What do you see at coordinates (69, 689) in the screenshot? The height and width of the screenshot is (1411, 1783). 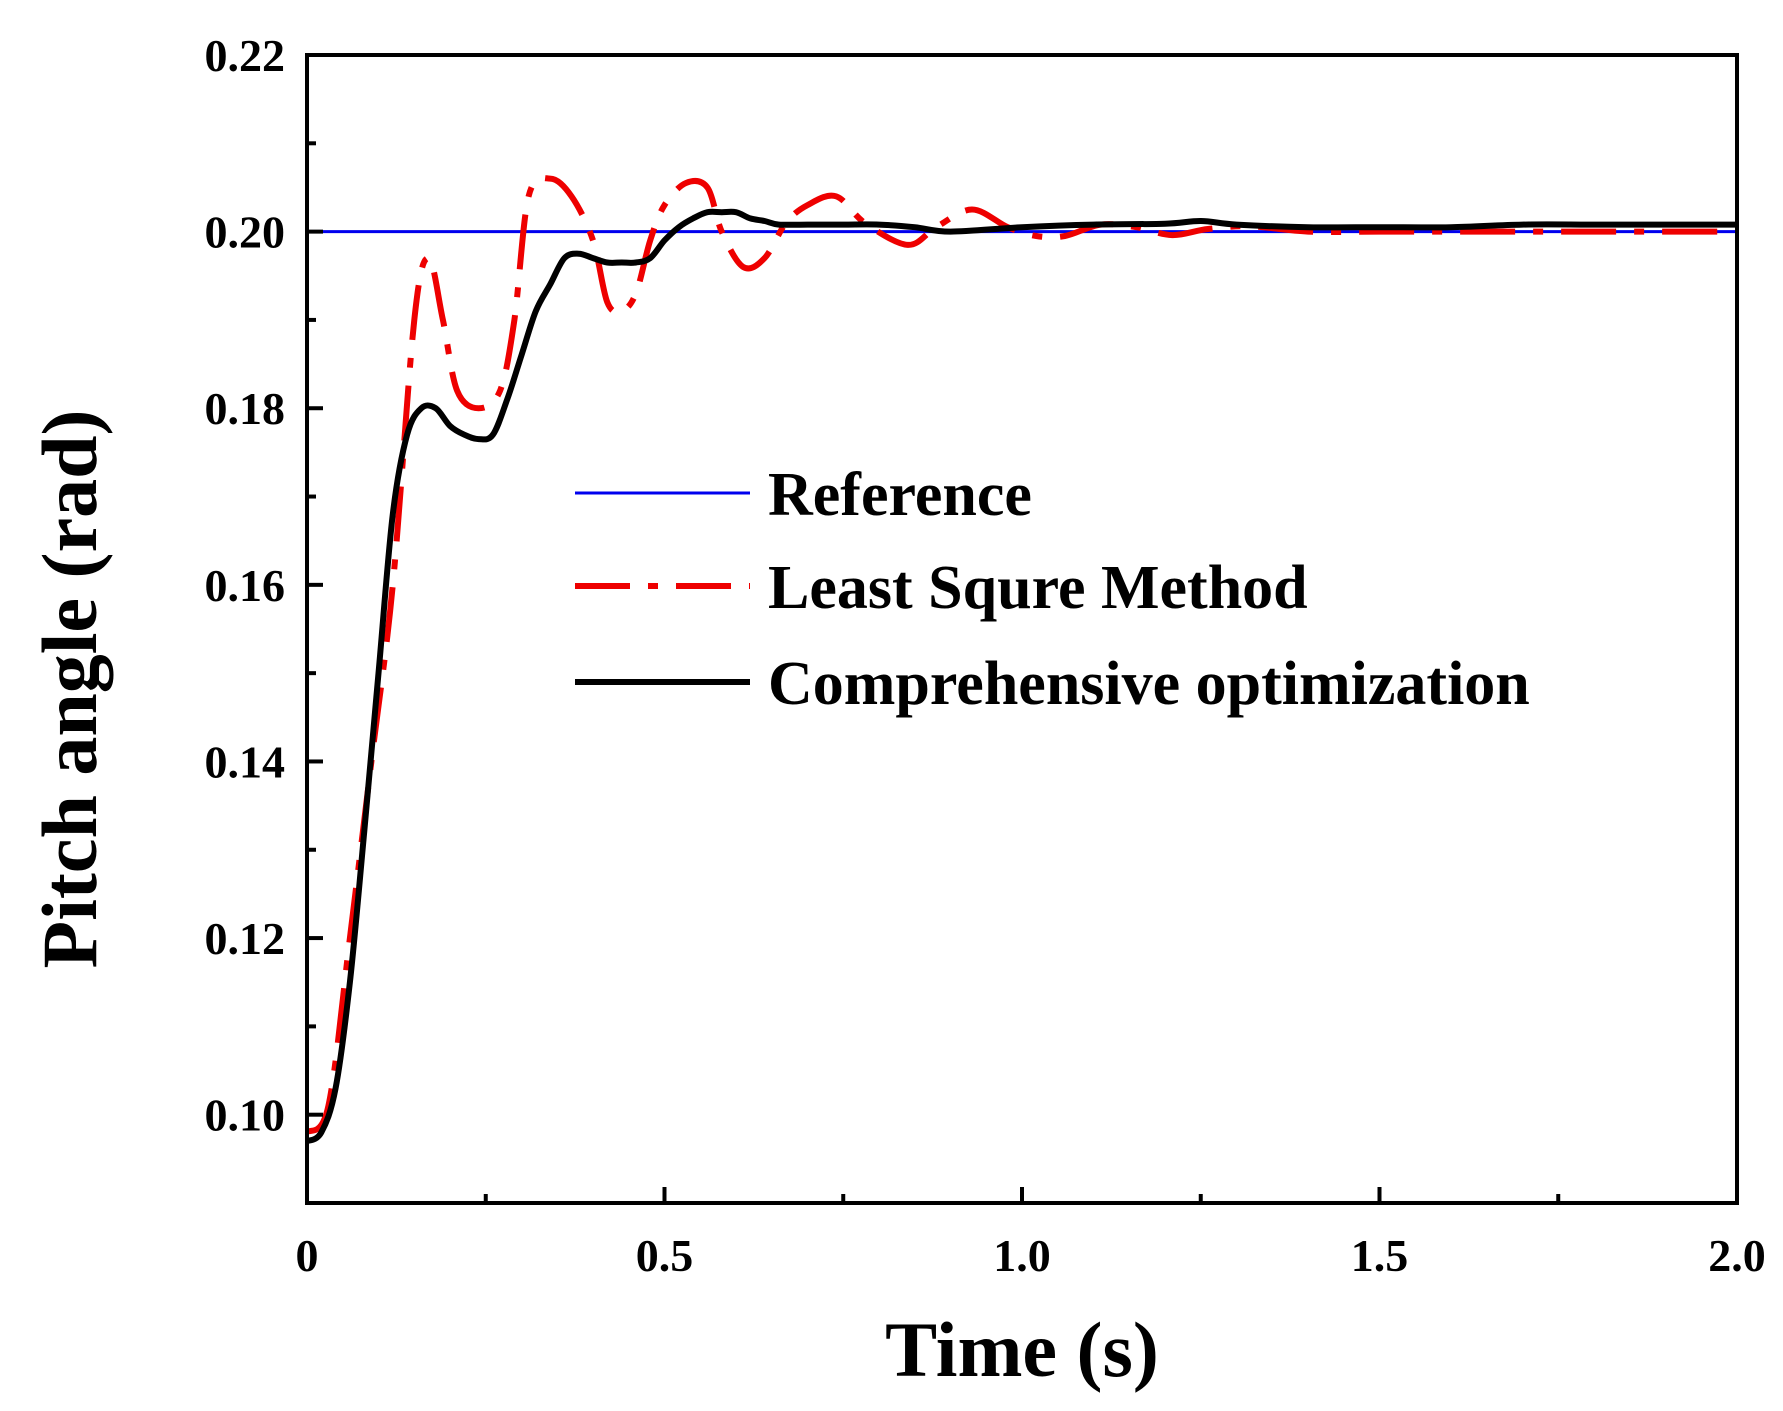 I see `y-axis-label: Pitch angle (rad)` at bounding box center [69, 689].